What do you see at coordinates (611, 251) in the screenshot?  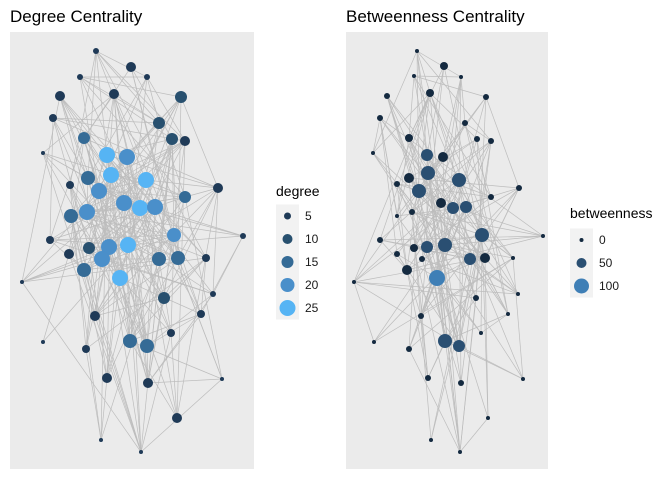 I see `betweenness-legend: betweenness 0 50 100` at bounding box center [611, 251].